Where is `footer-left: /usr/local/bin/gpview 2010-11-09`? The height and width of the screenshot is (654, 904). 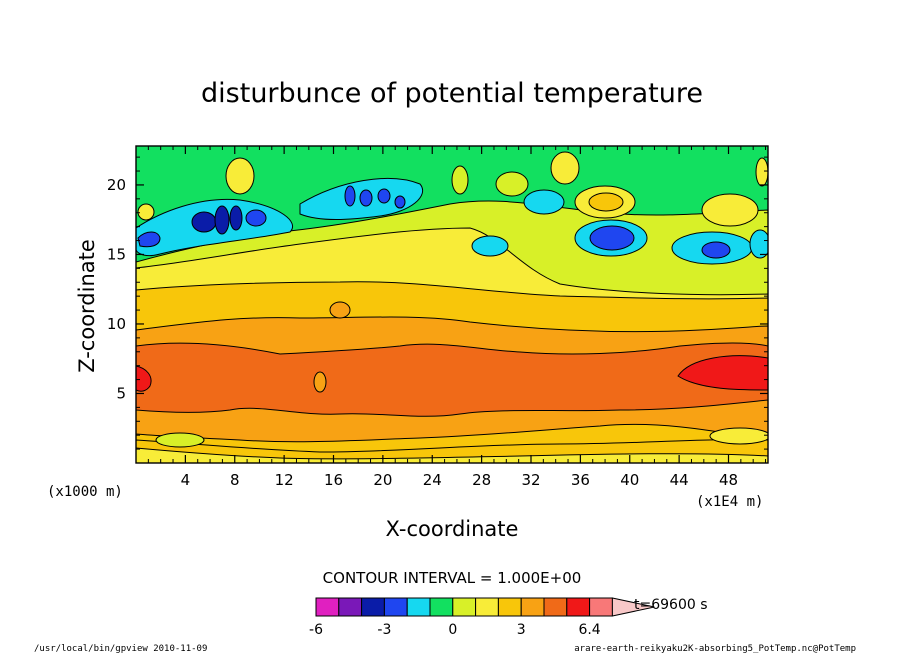
footer-left: /usr/local/bin/gpview 2010-11-09 is located at coordinates (120, 649).